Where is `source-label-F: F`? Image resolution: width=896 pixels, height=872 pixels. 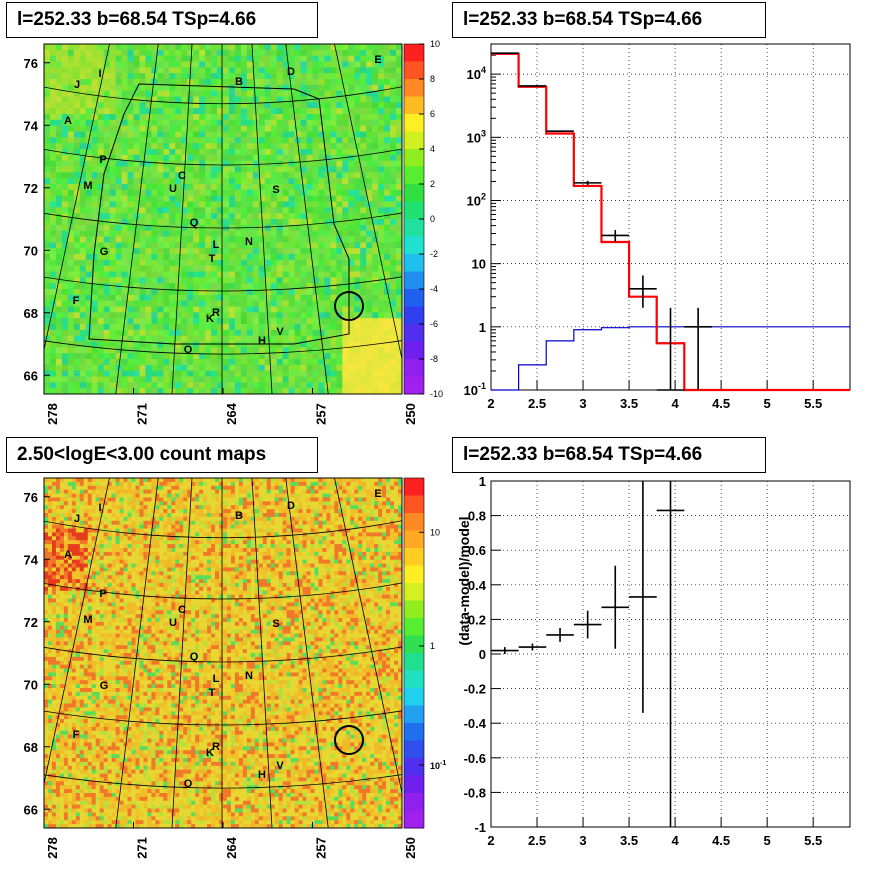 source-label-F: F is located at coordinates (76, 735).